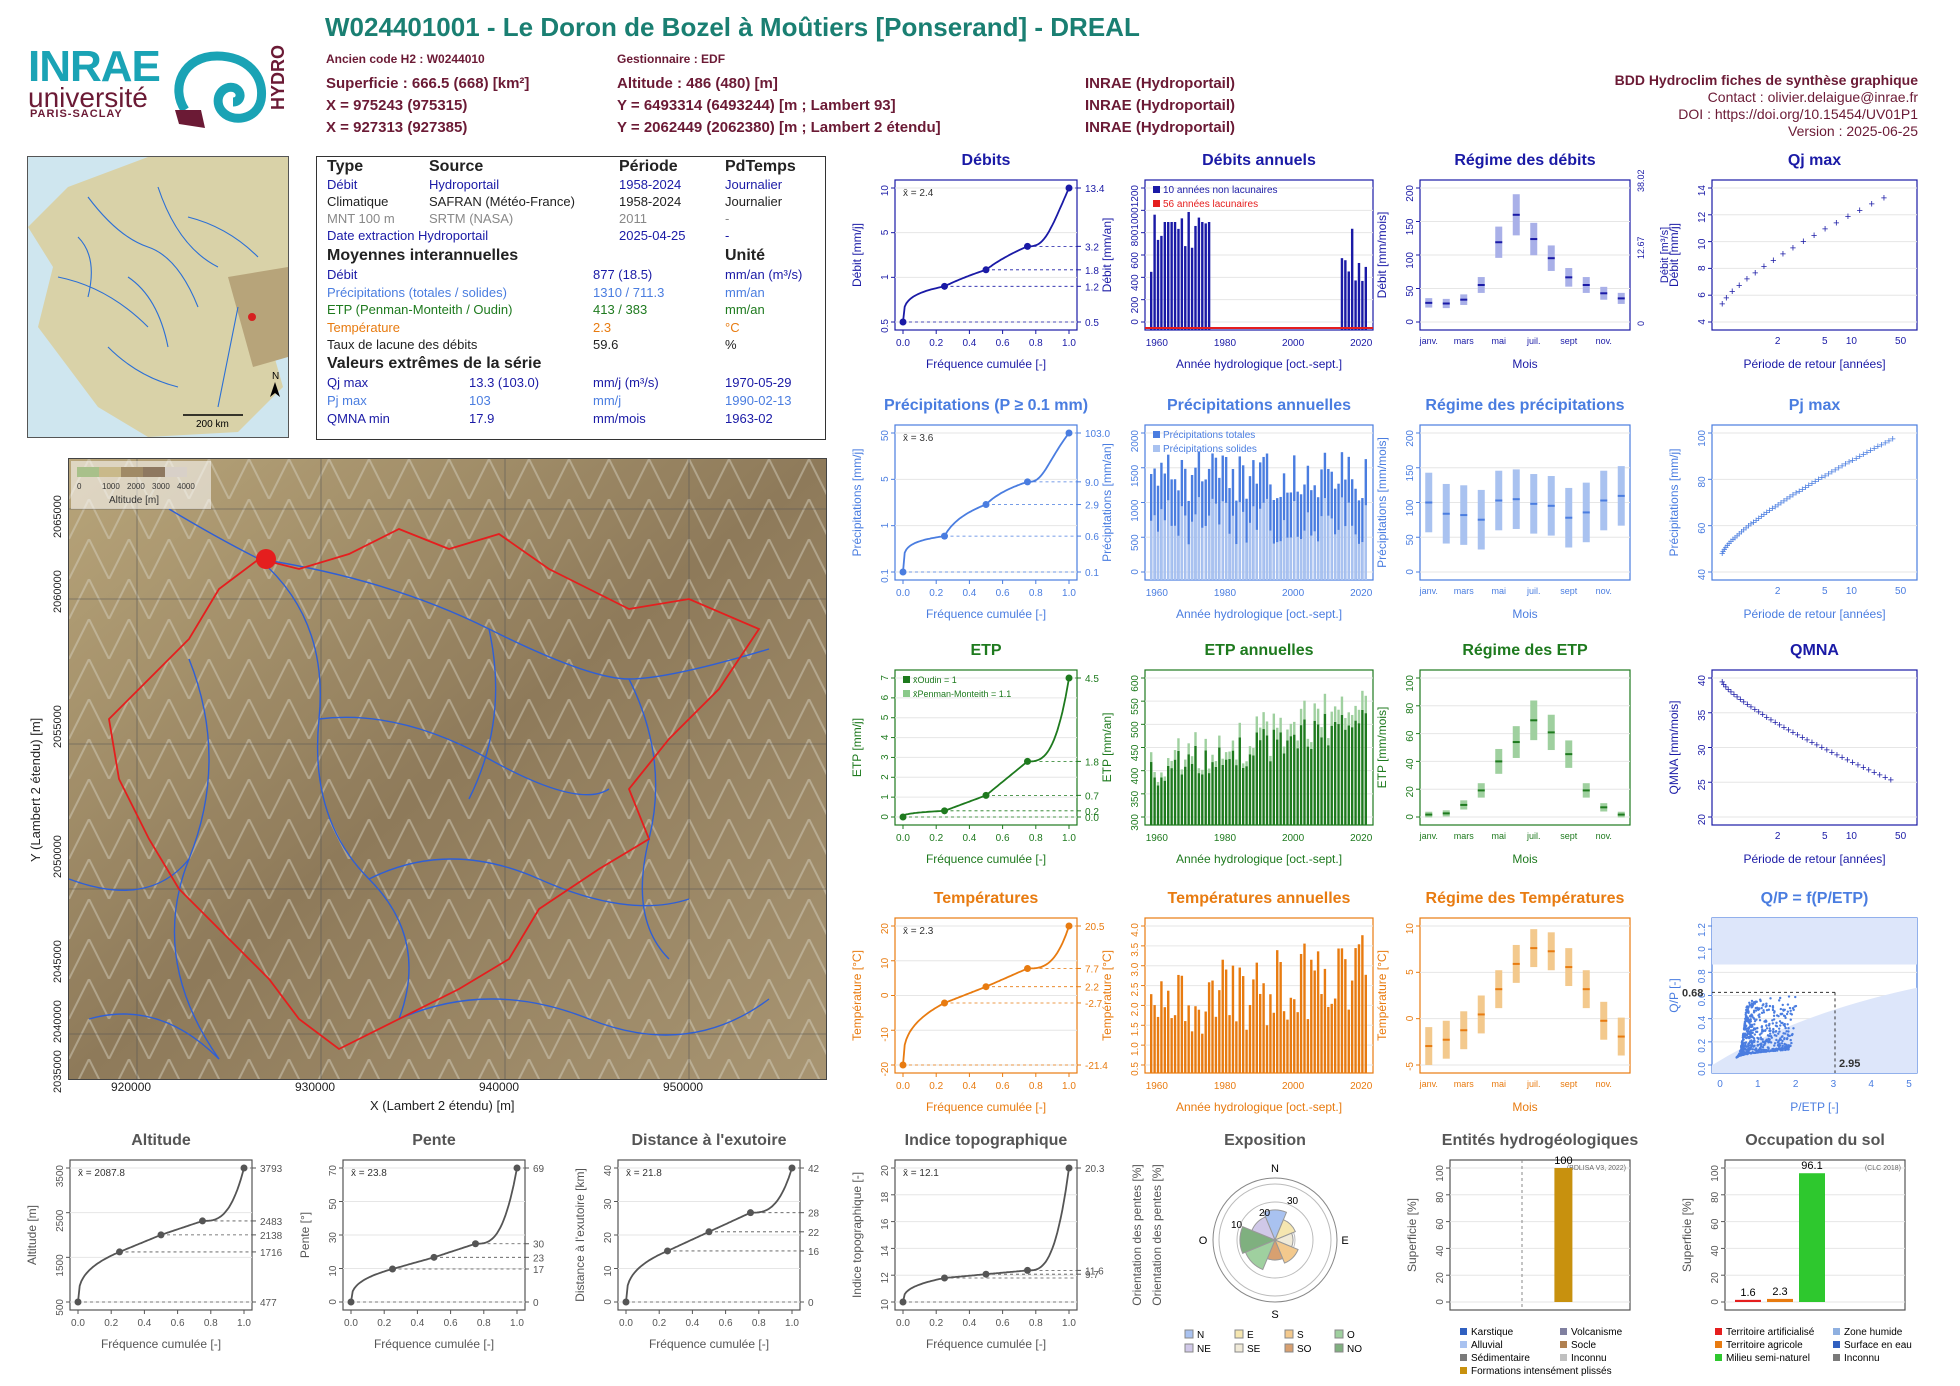 The height and width of the screenshot is (1386, 1960). Describe the element at coordinates (1525, 650) in the screenshot. I see `chart-title: Régime des ETP` at that location.